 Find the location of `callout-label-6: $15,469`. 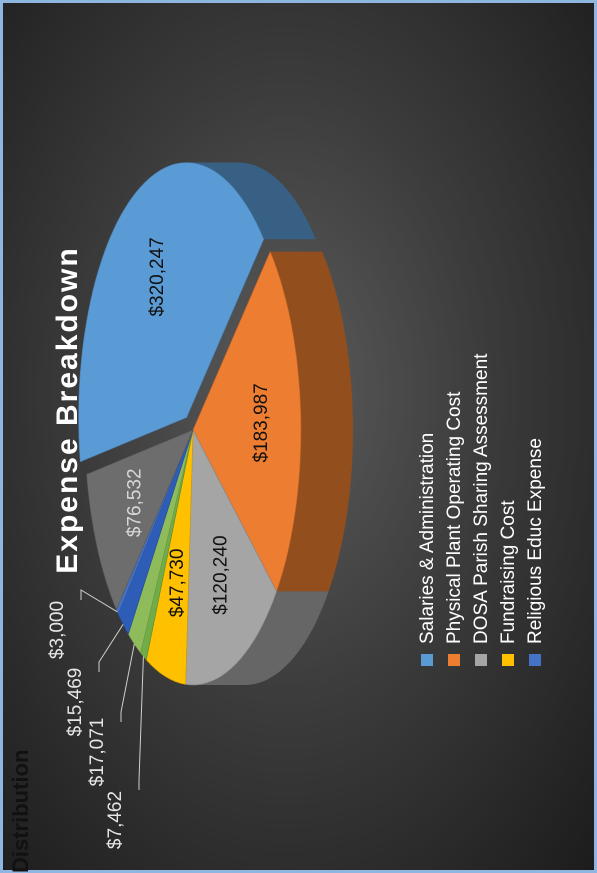

callout-label-6: $15,469 is located at coordinates (75, 702).